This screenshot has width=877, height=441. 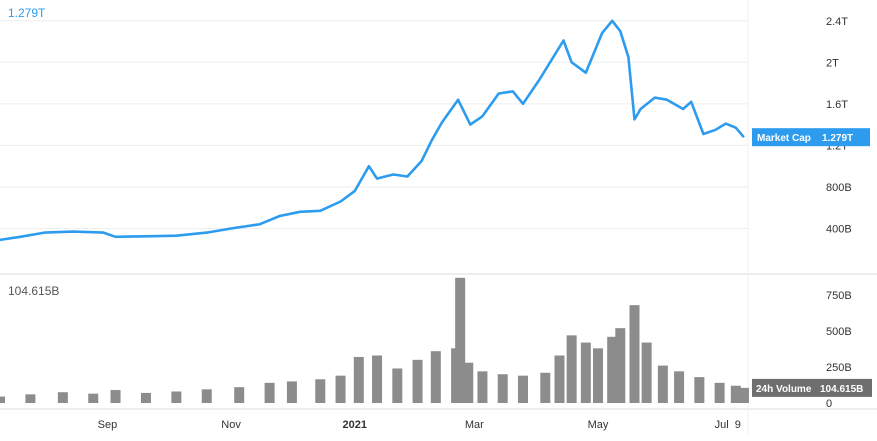 I want to click on x-tick-label: Nov, so click(x=231, y=425).